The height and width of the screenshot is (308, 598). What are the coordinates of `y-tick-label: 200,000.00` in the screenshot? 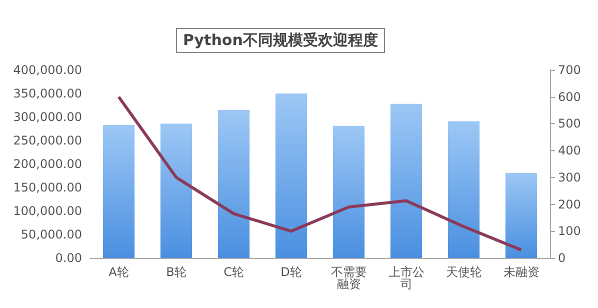 It's located at (47, 164).